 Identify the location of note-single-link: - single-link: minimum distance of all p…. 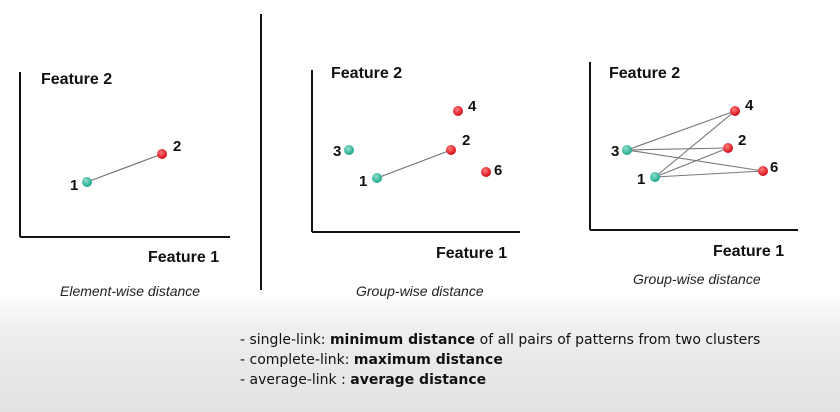
(500, 340).